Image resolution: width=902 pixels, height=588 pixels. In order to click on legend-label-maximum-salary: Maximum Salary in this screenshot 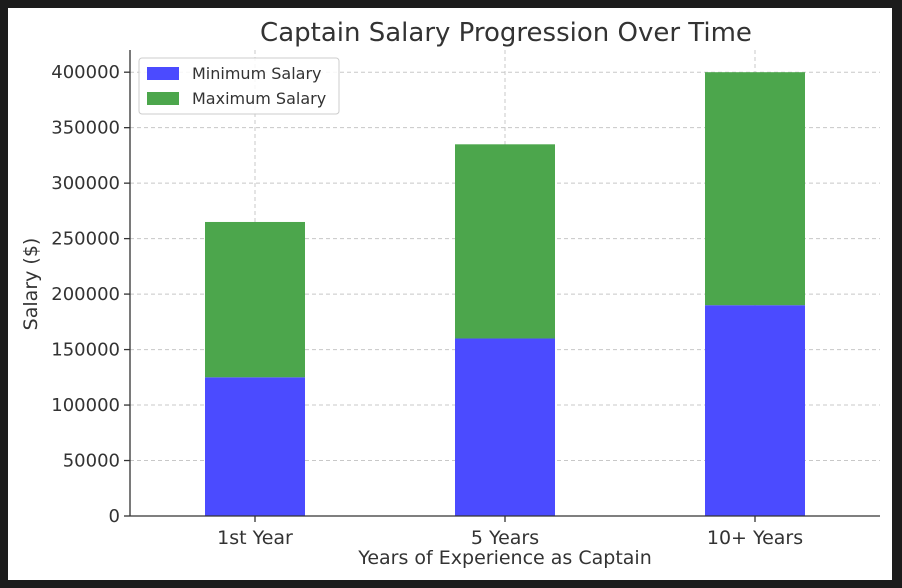, I will do `click(259, 98)`.